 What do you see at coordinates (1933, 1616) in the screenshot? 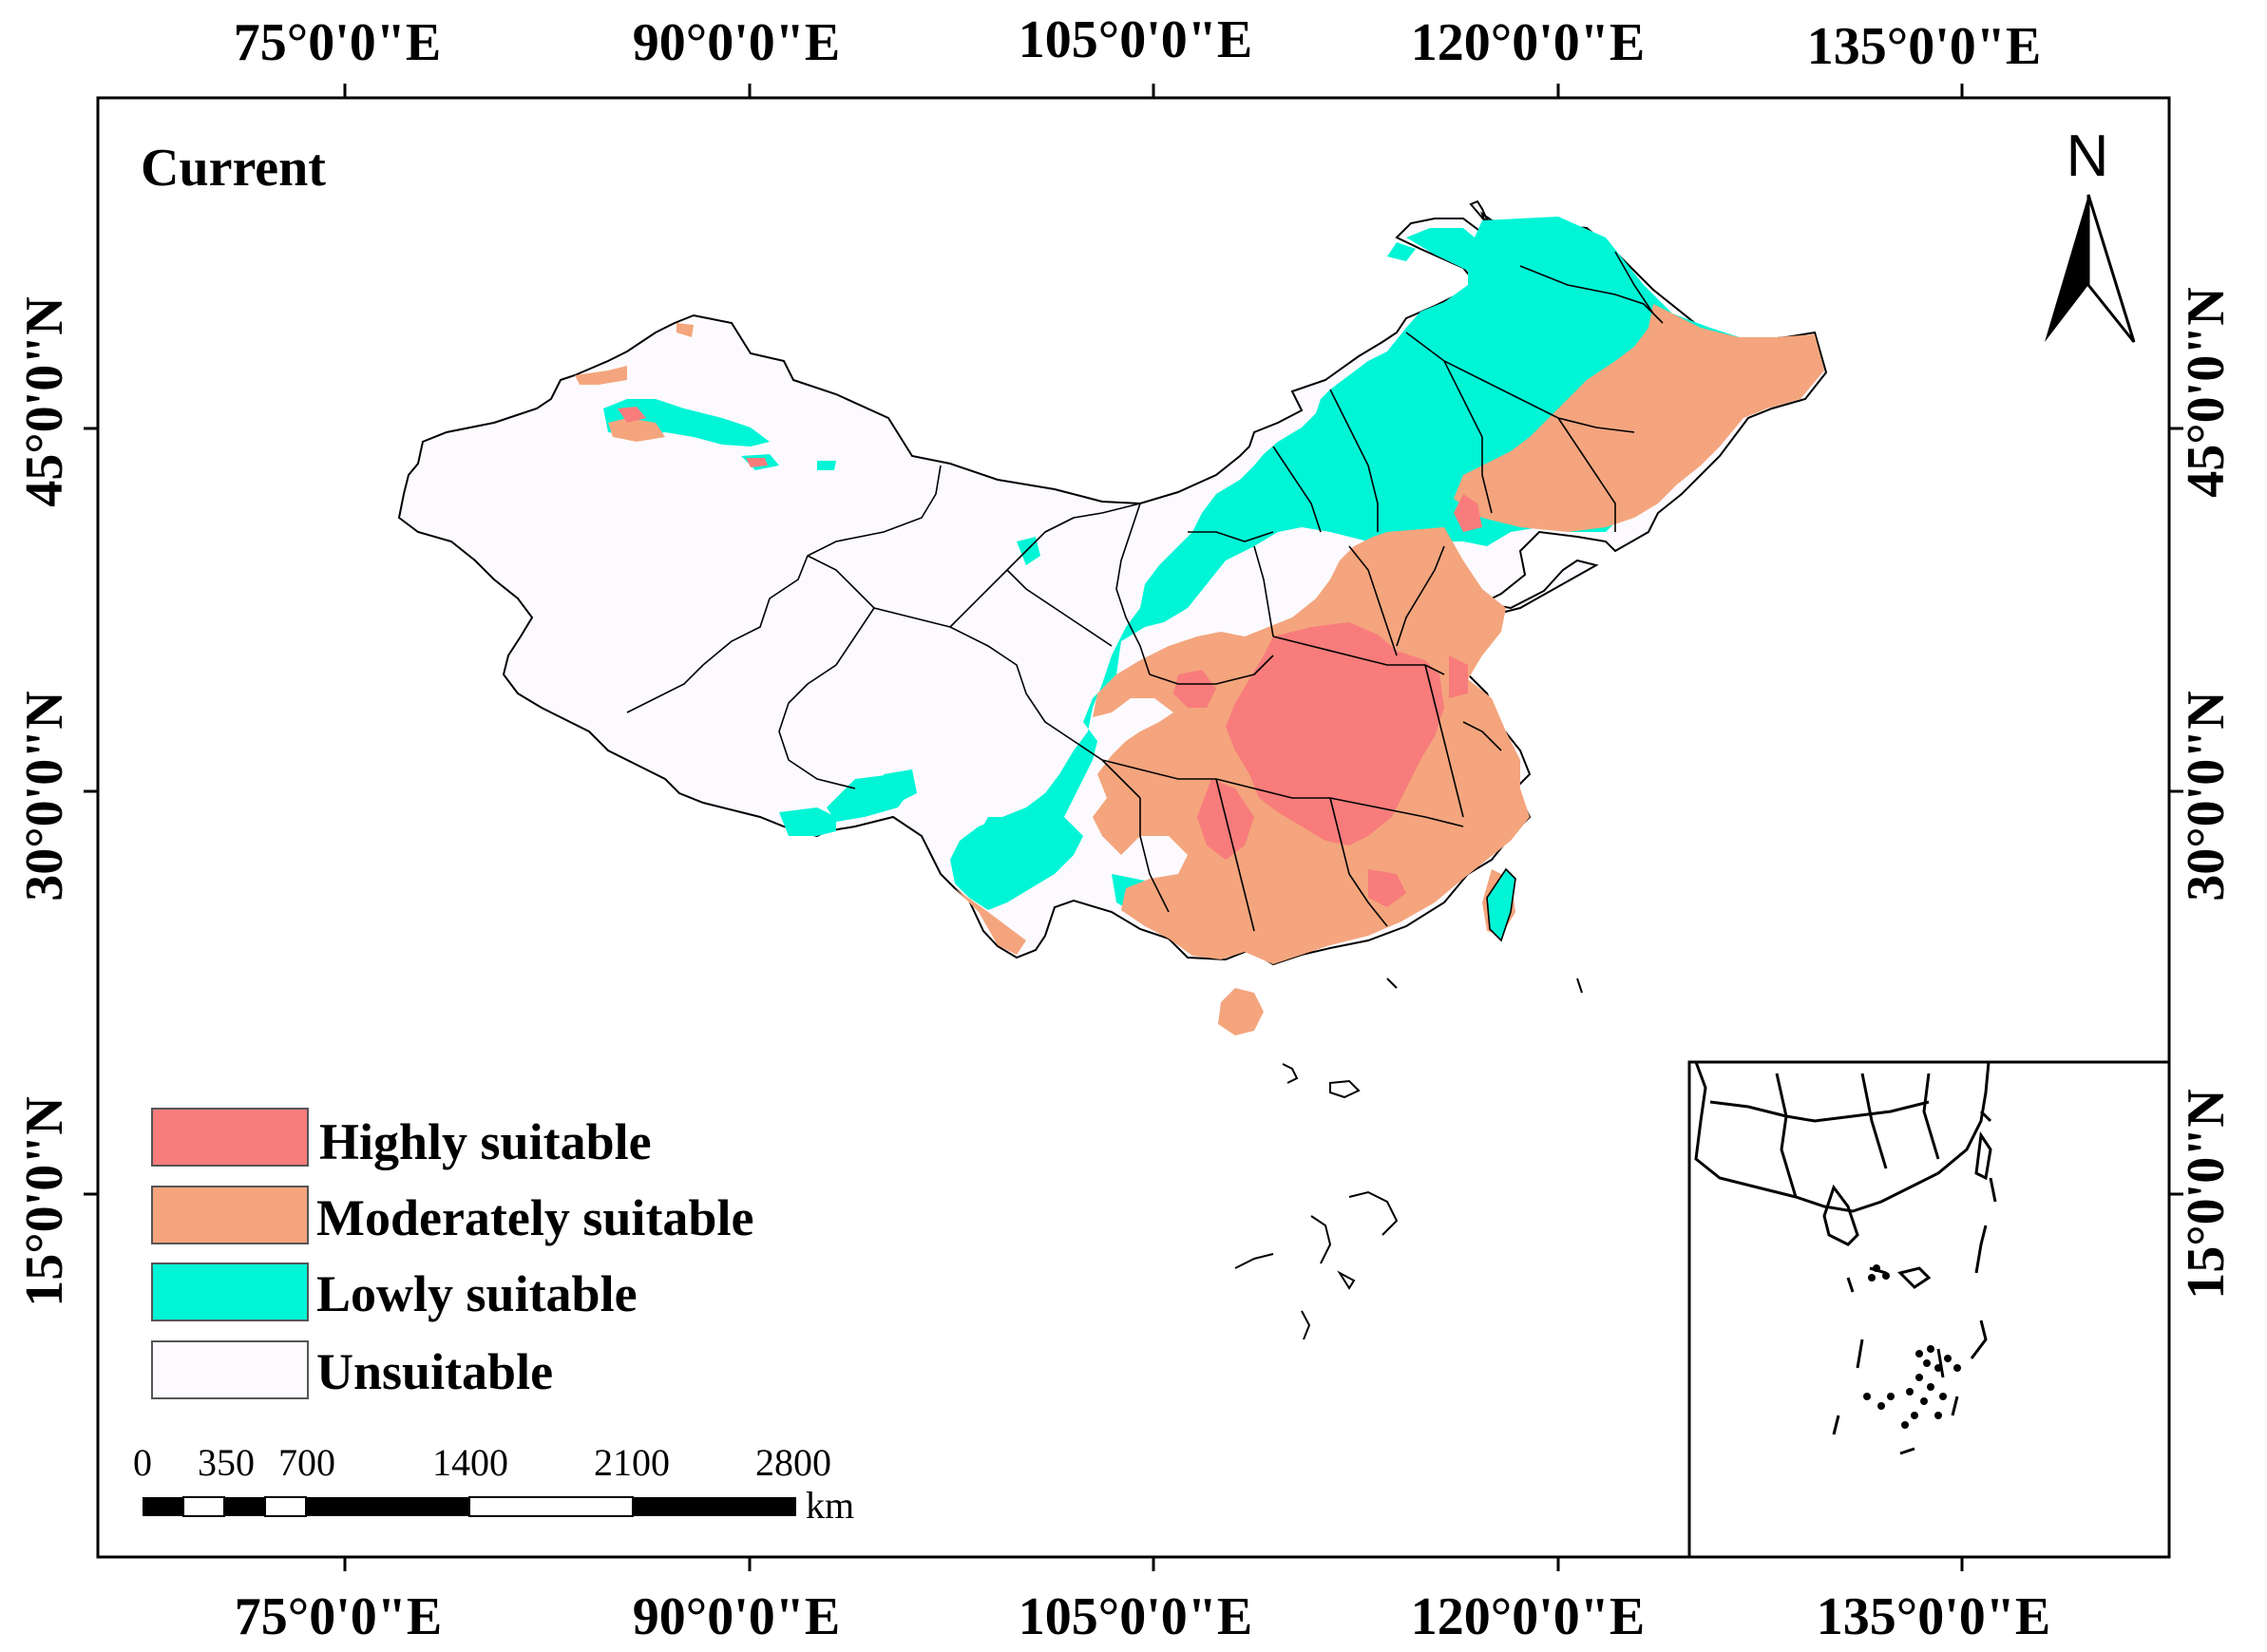
I see `lon-label-bottom-5: 135°0'0"E` at bounding box center [1933, 1616].